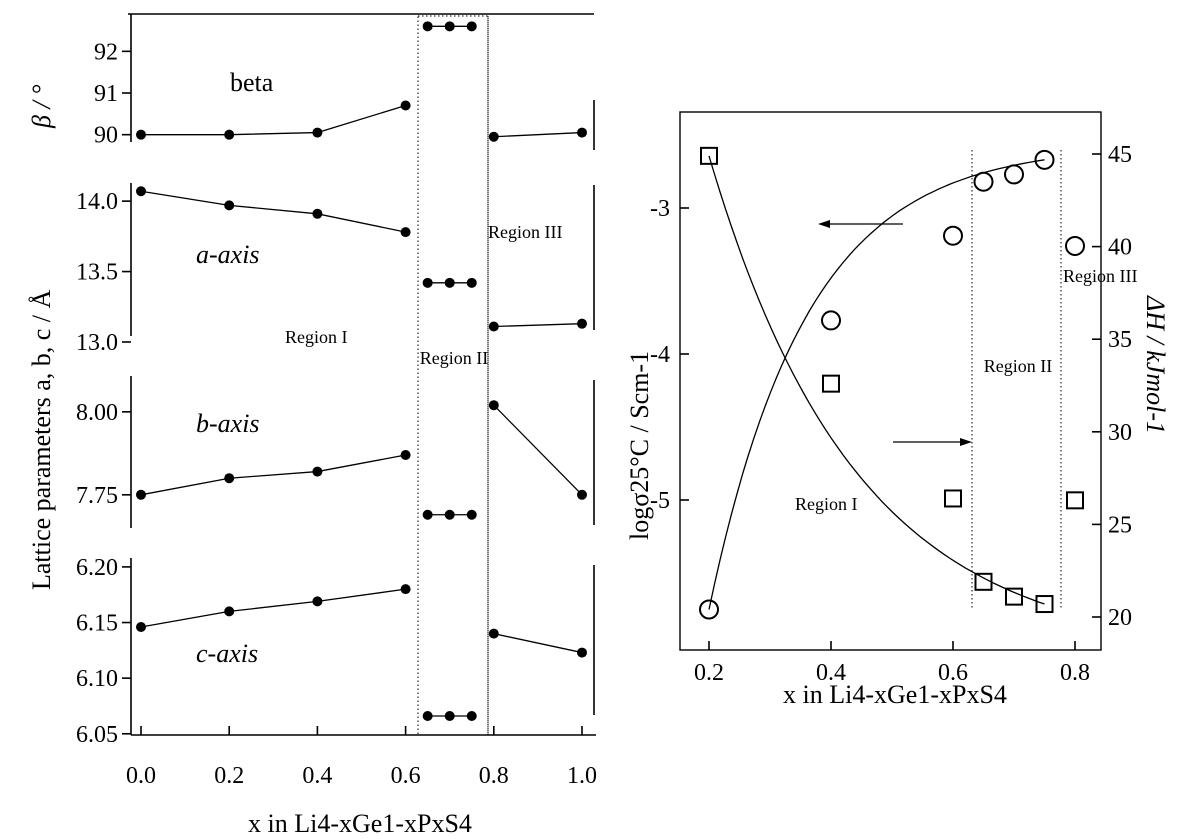 This screenshot has width=1187, height=839. What do you see at coordinates (97, 568) in the screenshot?
I see `y-tick-label-c-axis: 6.20` at bounding box center [97, 568].